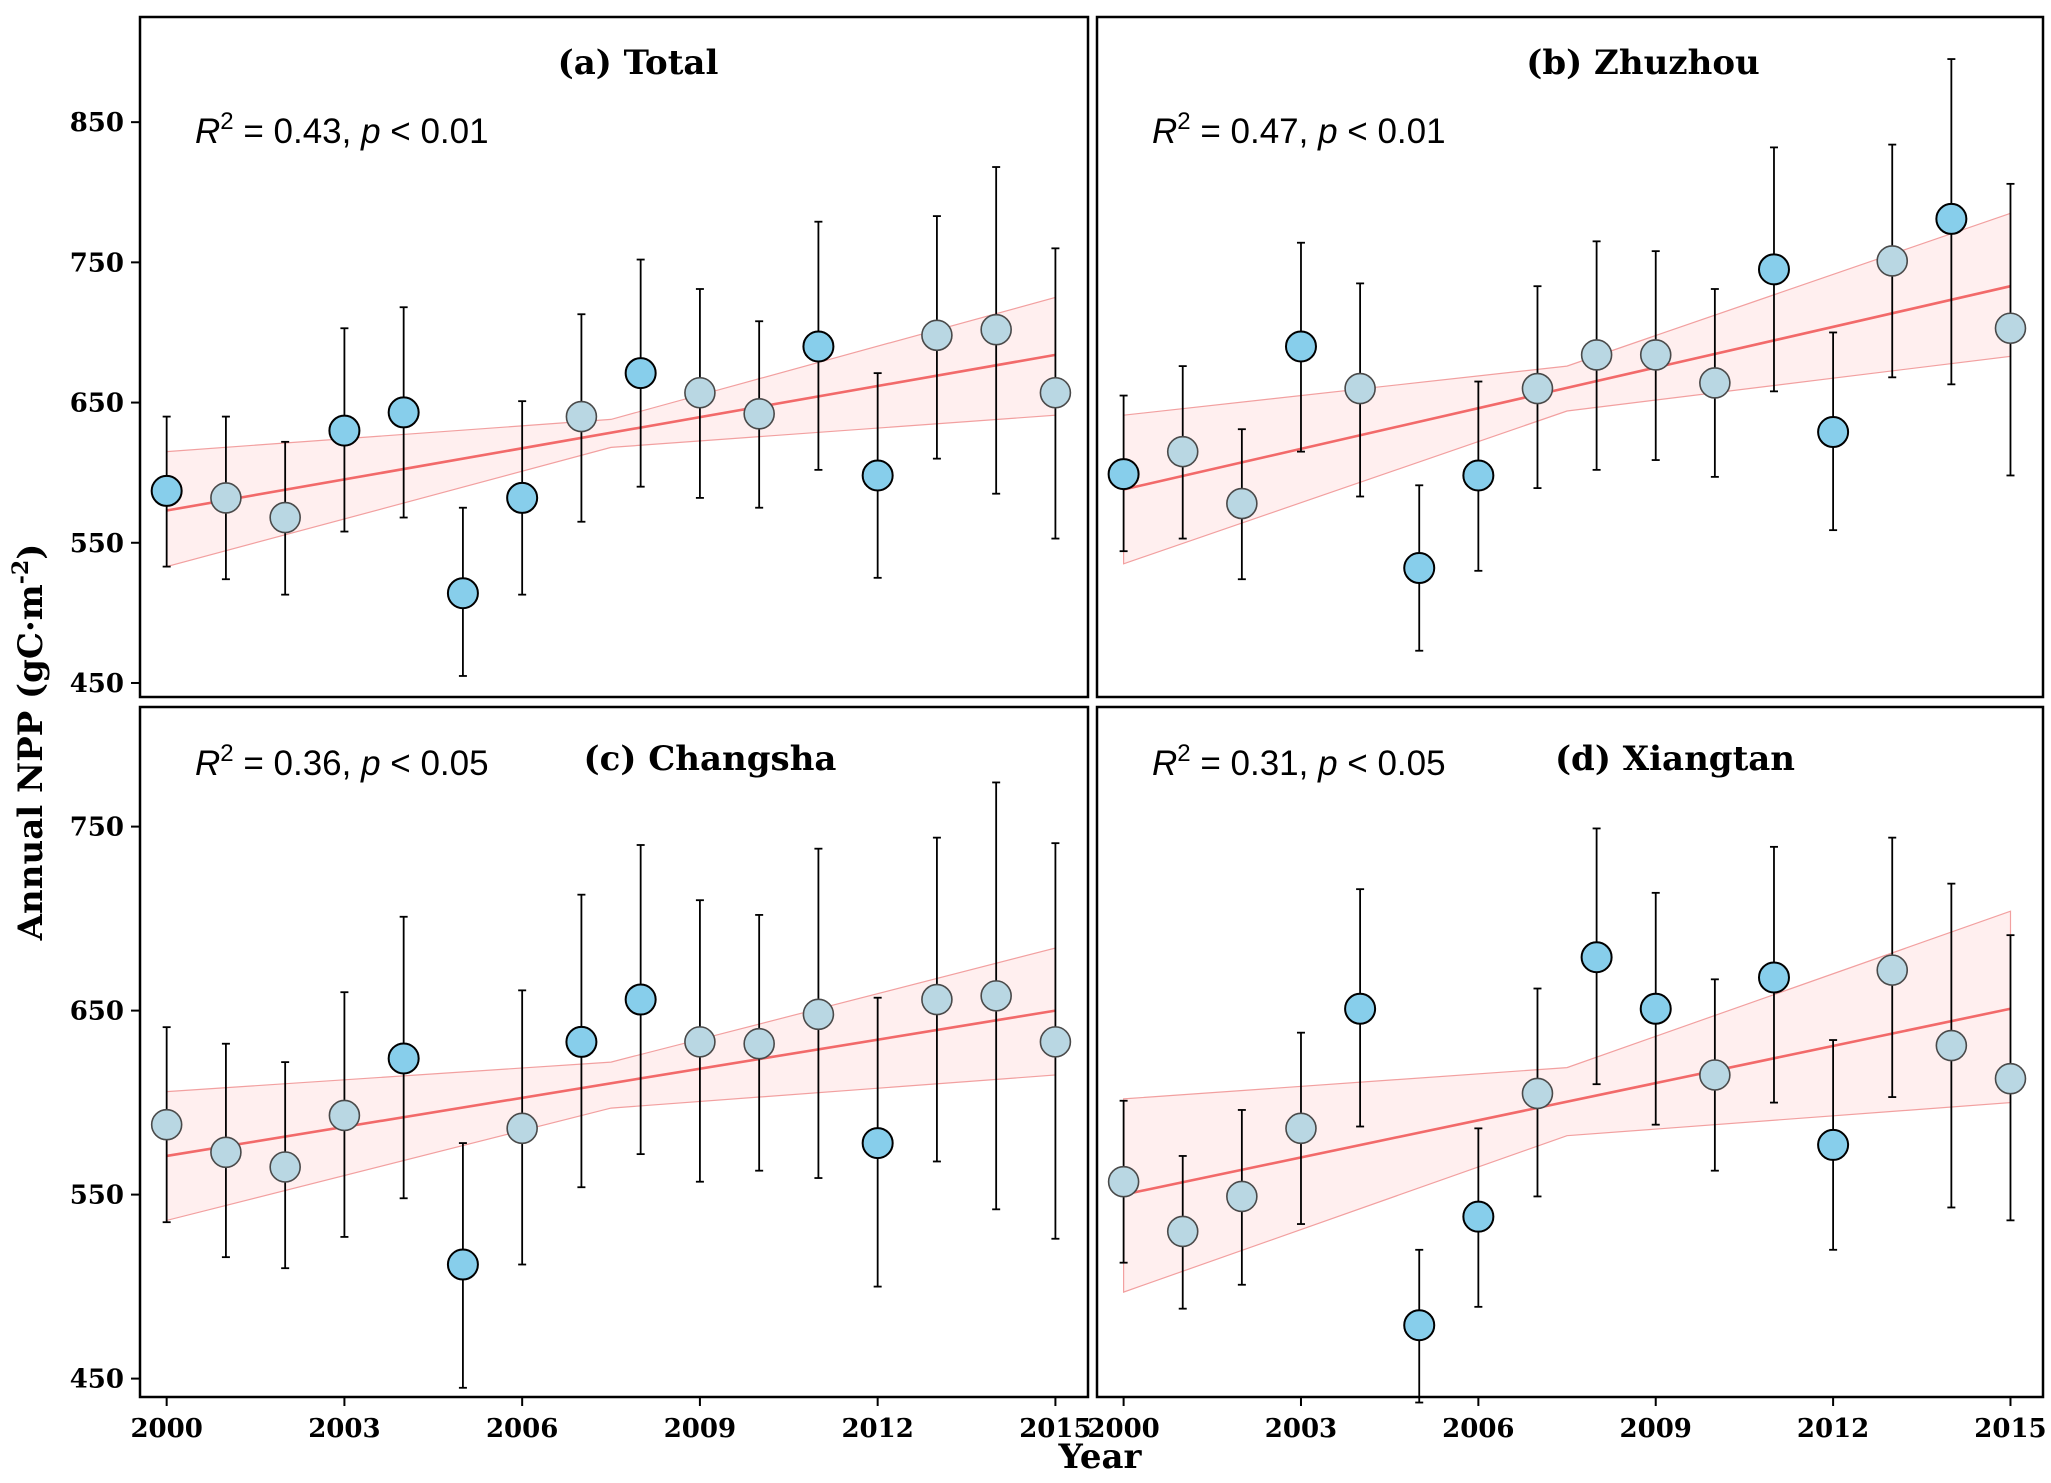  Describe the element at coordinates (344, 1429) in the screenshot. I see `x-tick-label: 2003` at that location.